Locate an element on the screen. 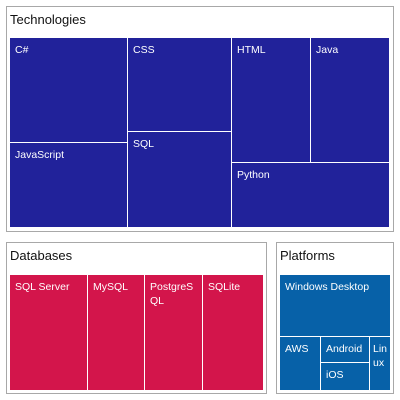 This screenshot has height=400, width=400. technologies-title: Technologies is located at coordinates (48, 19).